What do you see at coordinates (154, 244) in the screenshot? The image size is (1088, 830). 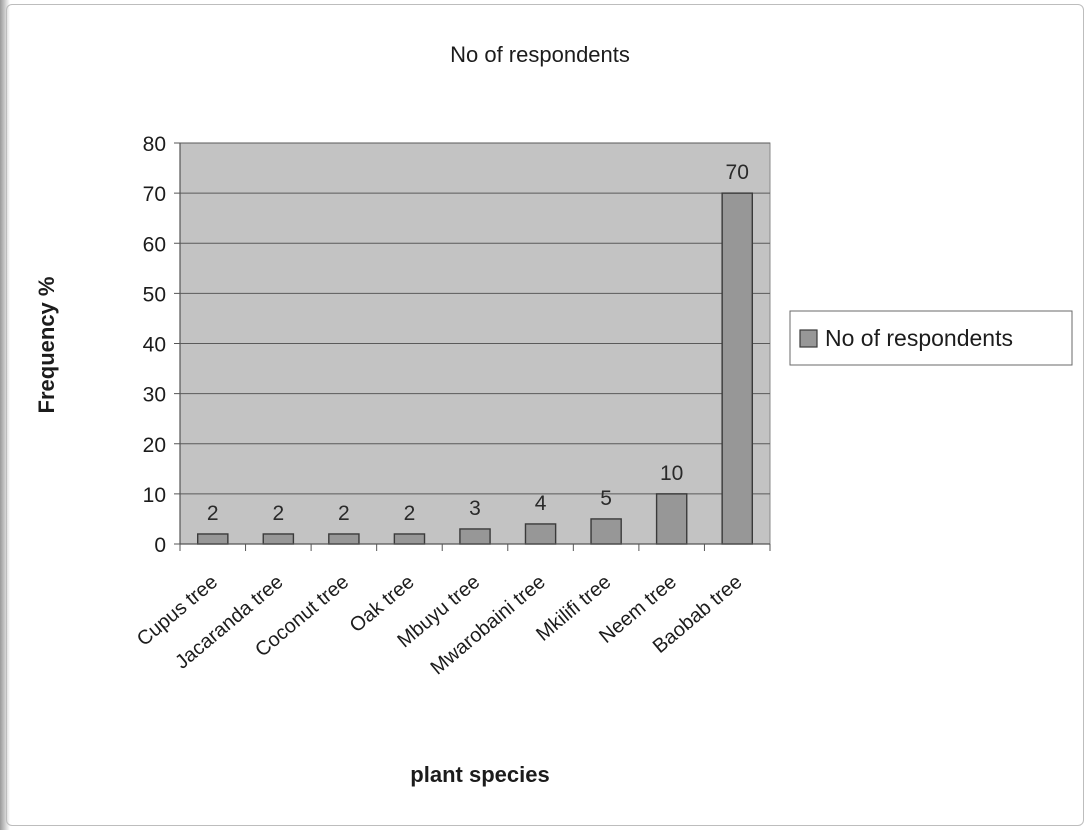 I see `y-tick-label: 60` at bounding box center [154, 244].